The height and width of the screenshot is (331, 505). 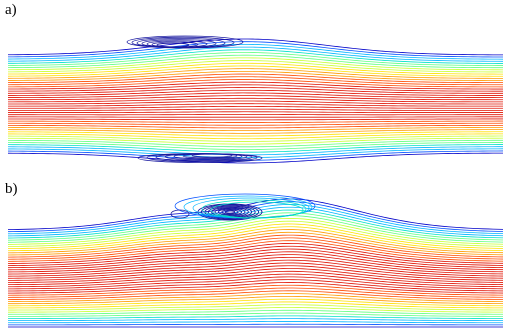 I want to click on secondary-eddy, so click(x=180, y=214).